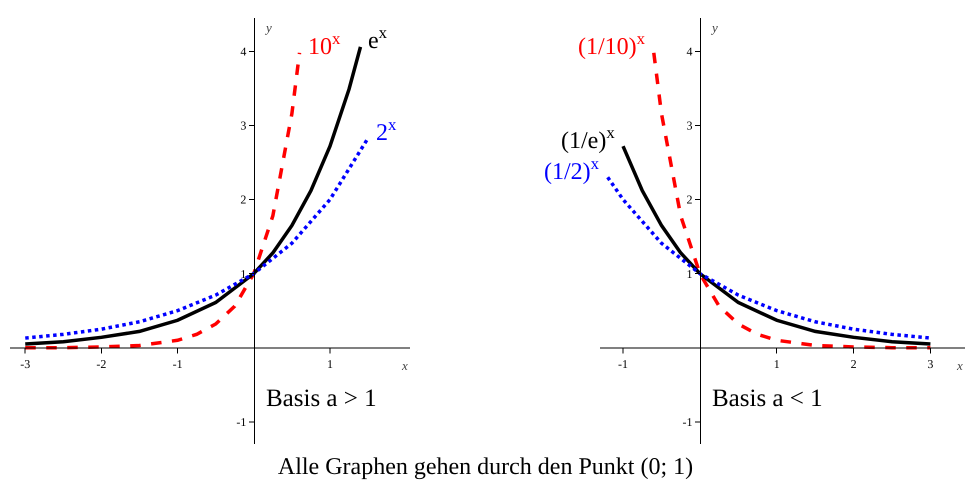  What do you see at coordinates (612, 44) in the screenshot?
I see `series-label: (1/10)$^{x}$` at bounding box center [612, 44].